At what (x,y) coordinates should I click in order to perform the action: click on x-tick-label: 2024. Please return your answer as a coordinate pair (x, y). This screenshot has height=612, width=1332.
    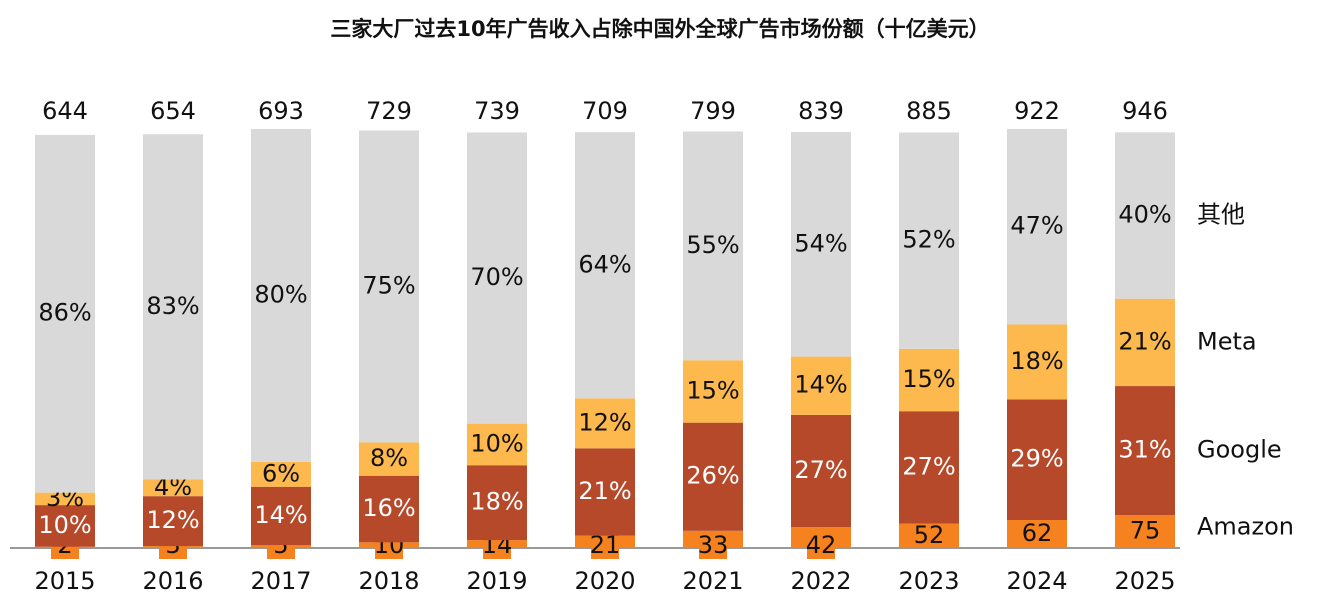
    Looking at the image, I should click on (1036, 581).